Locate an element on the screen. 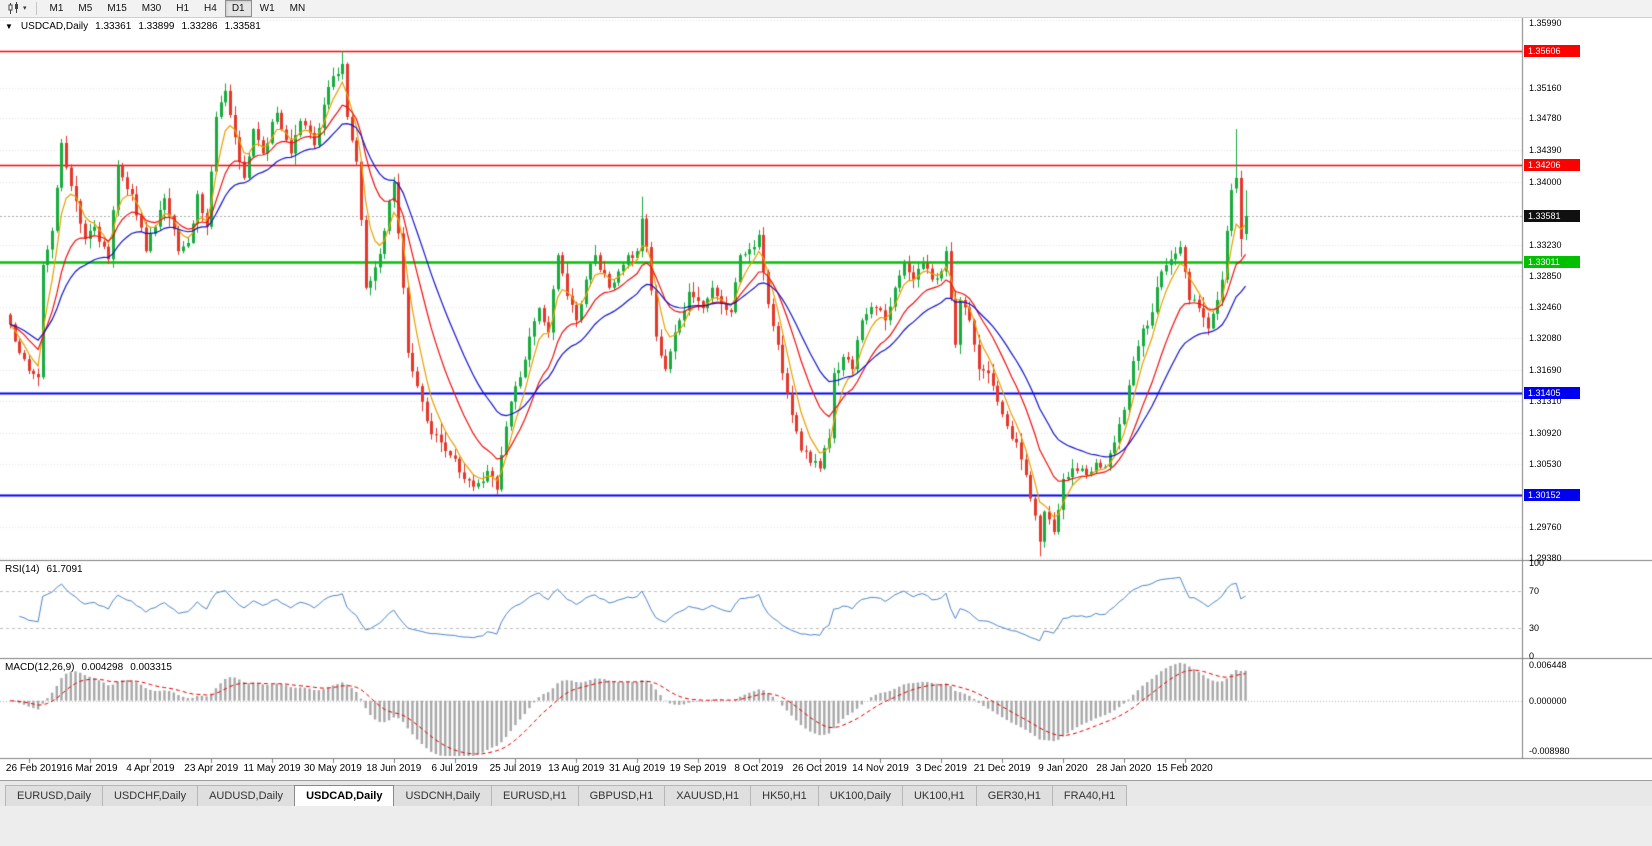 This screenshot has height=846, width=1652. rsi-tick-label: 0 is located at coordinates (1532, 656).